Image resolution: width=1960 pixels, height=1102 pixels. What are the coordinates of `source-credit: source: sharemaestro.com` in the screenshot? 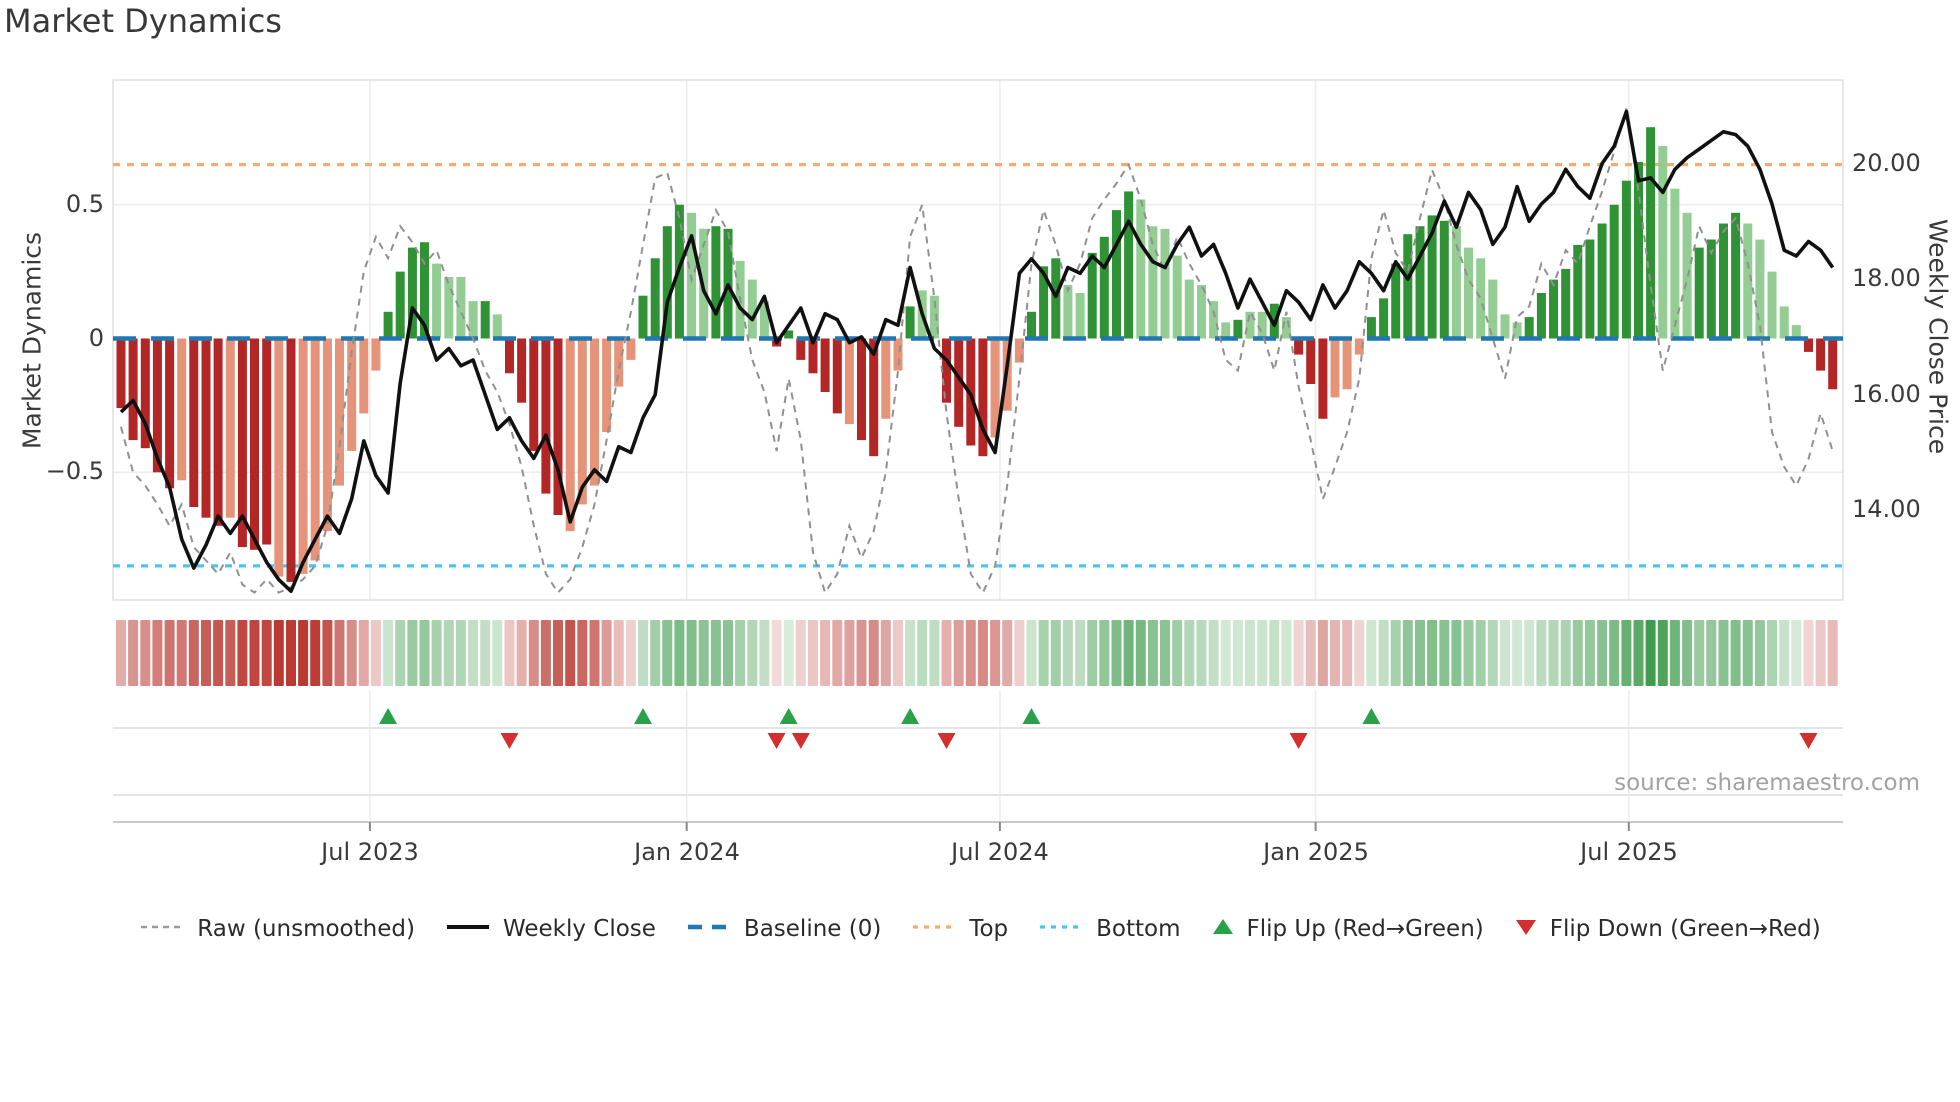 It's located at (1767, 783).